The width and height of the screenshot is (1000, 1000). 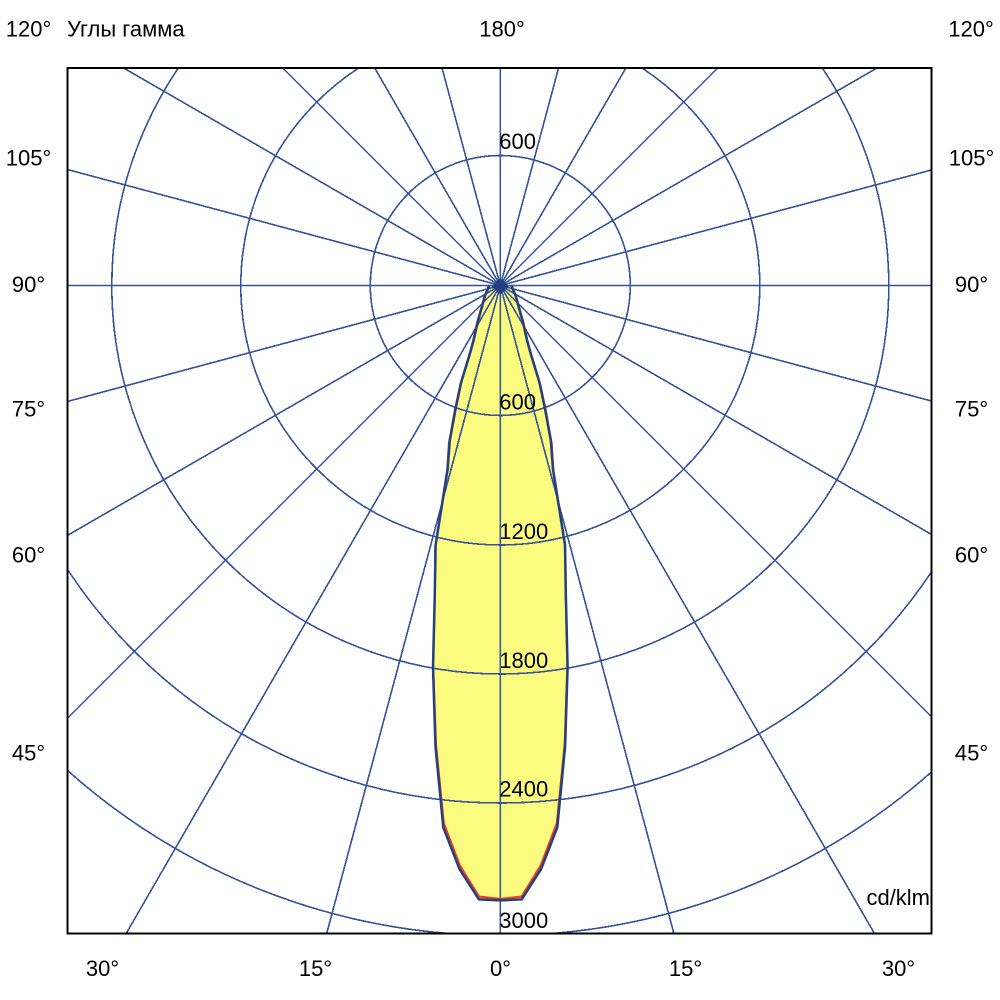 What do you see at coordinates (523, 660) in the screenshot?
I see `svg-text: 1800` at bounding box center [523, 660].